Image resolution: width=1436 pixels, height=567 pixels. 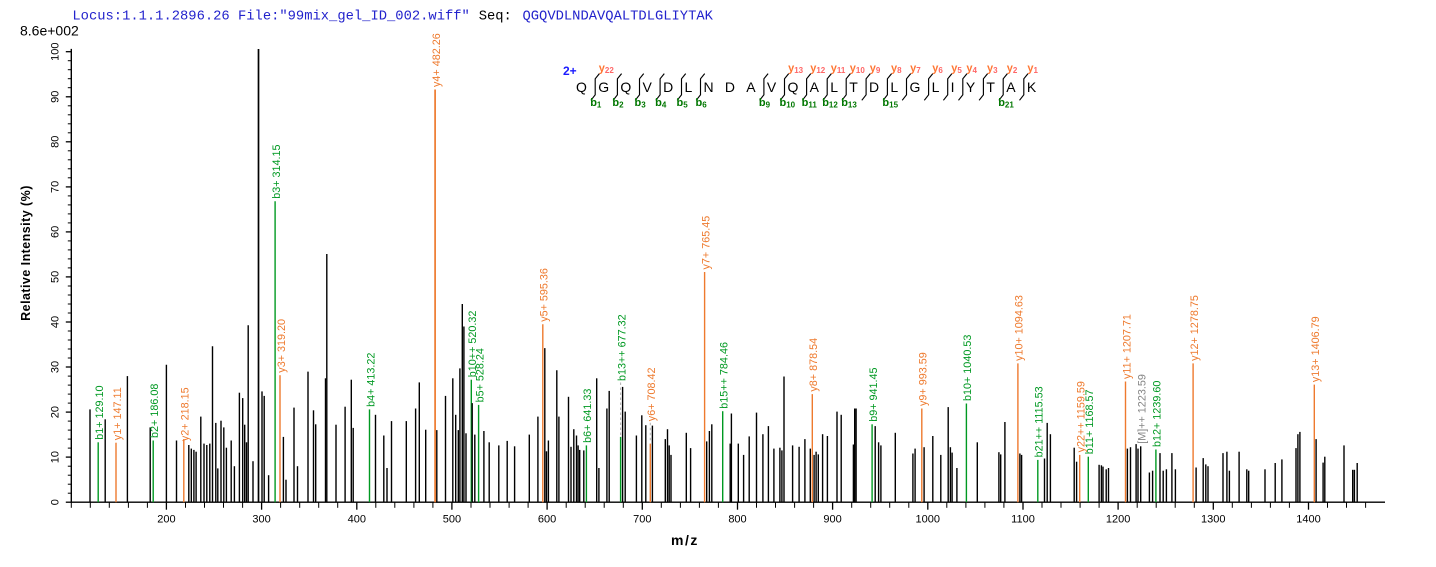 What do you see at coordinates (1143, 409) in the screenshot?
I see `svg-text: [M]++ 1223.59` at bounding box center [1143, 409].